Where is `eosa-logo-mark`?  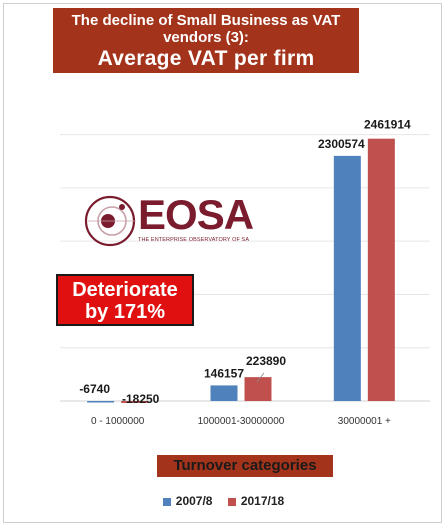
eosa-logo-mark is located at coordinates (110, 221).